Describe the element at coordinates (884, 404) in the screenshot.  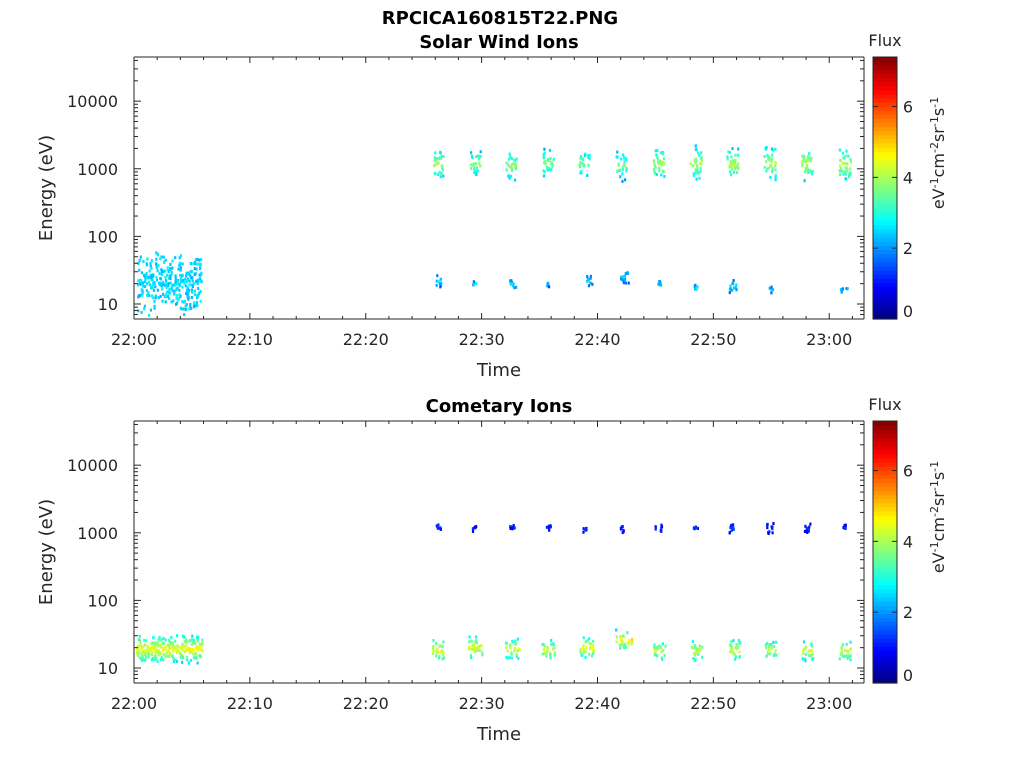
I see `colorbar-title: Flux` at that location.